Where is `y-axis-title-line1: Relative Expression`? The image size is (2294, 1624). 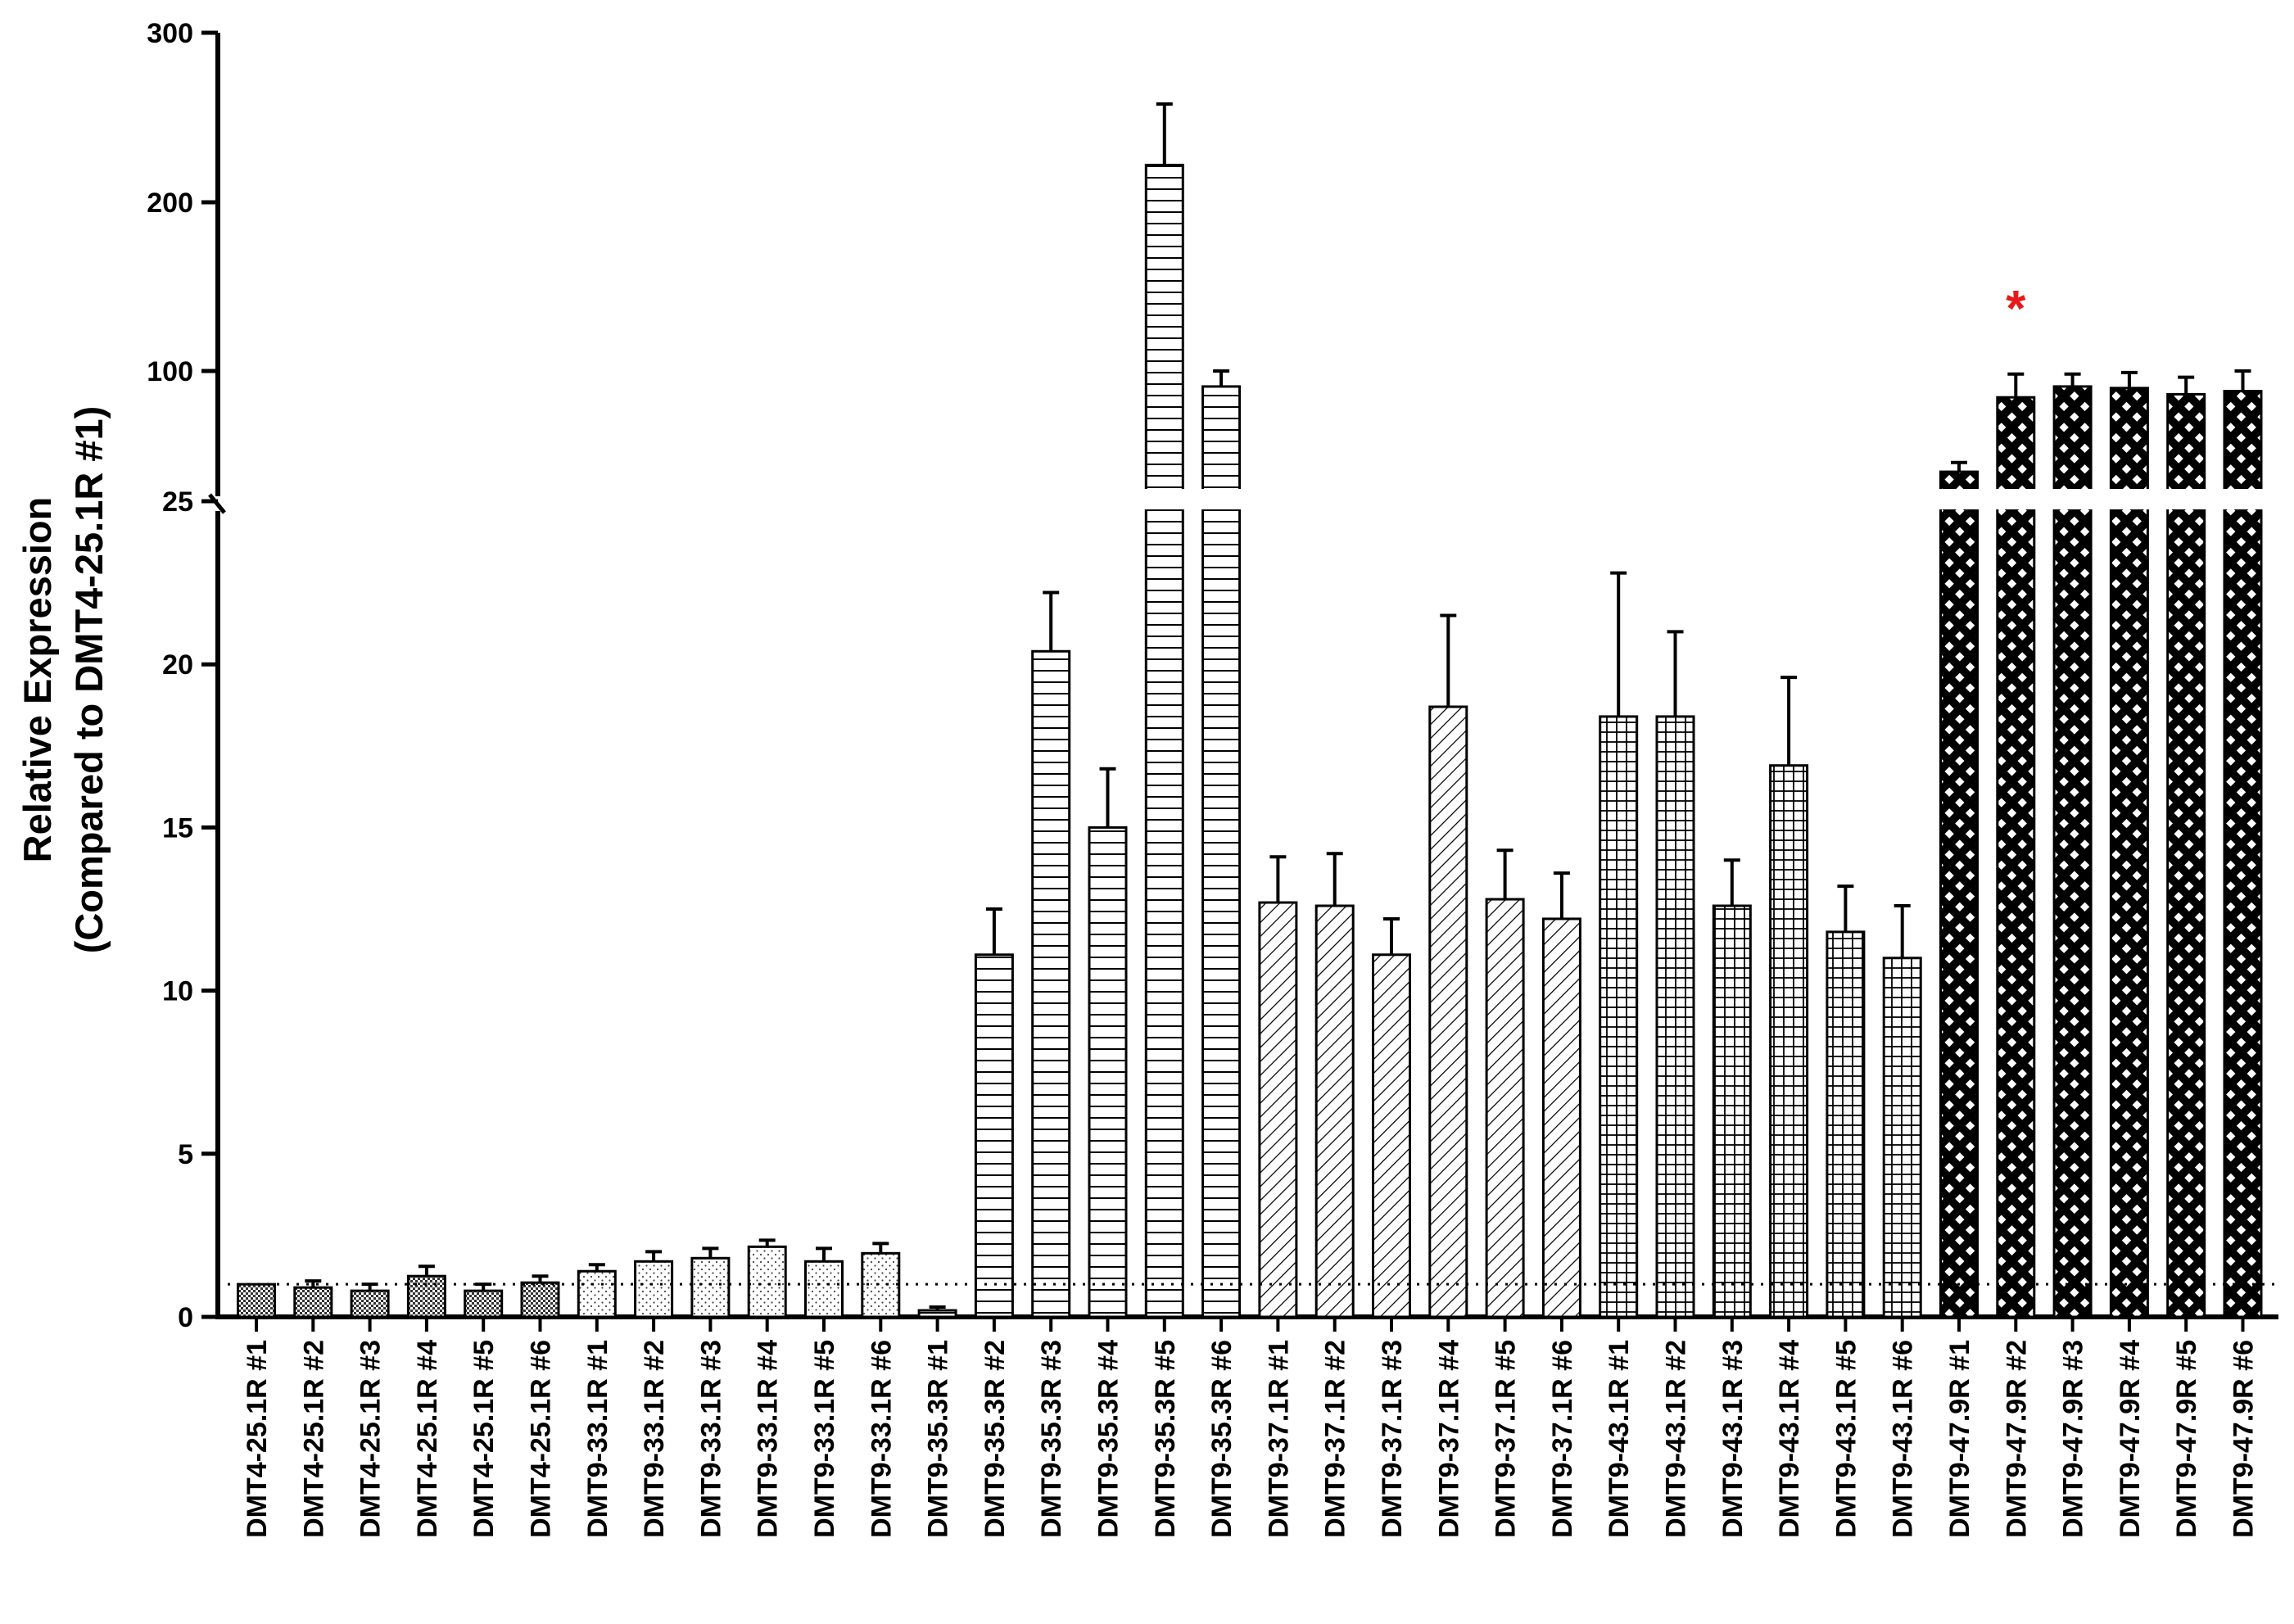 y-axis-title-line1: Relative Expression is located at coordinates (37, 680).